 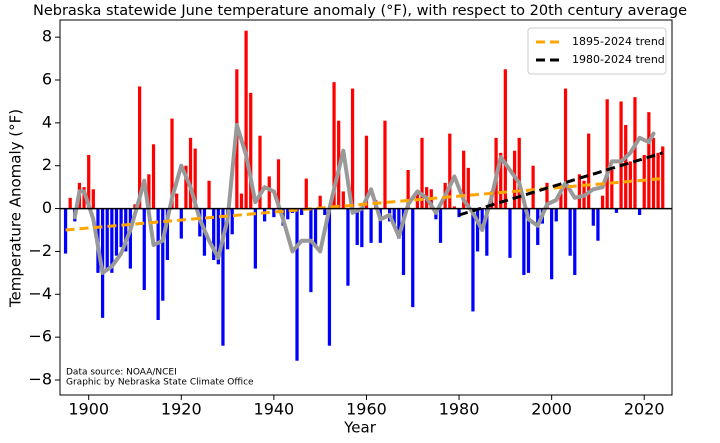 What do you see at coordinates (47, 79) in the screenshot?
I see `y-tick-label: 6` at bounding box center [47, 79].